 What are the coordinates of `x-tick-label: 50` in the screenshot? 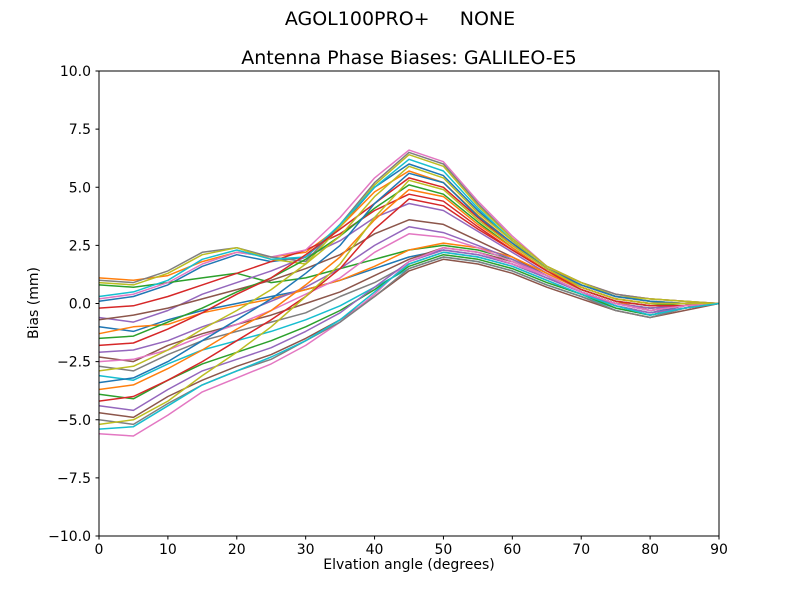 It's located at (444, 550).